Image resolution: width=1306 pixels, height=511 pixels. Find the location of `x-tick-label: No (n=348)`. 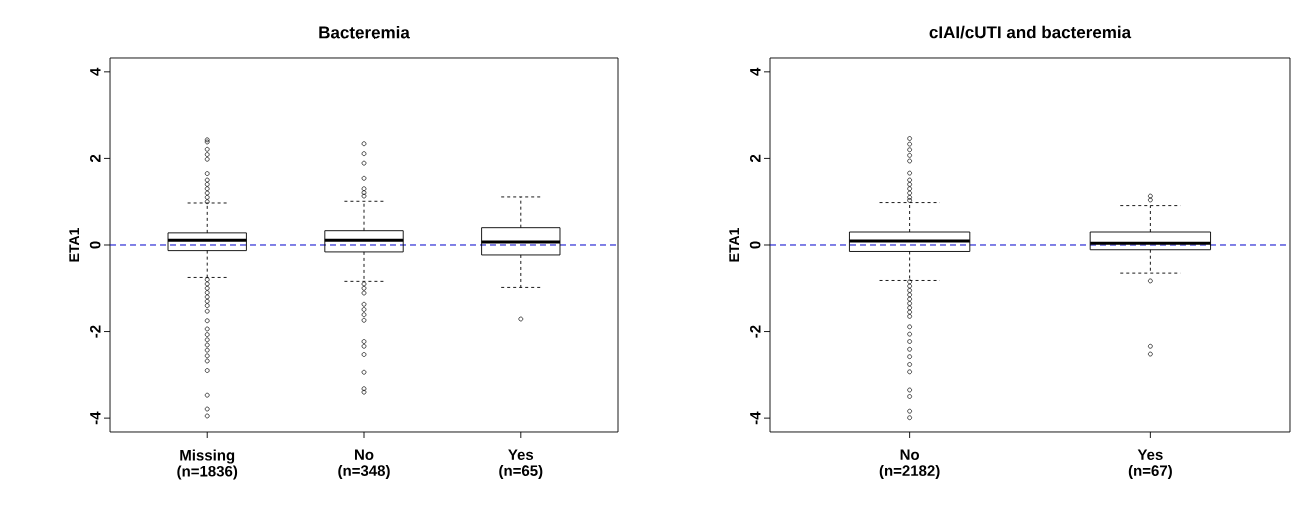

x-tick-label: No (n=348) is located at coordinates (364, 464).